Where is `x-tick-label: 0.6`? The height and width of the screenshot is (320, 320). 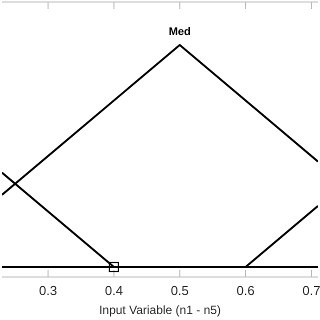 x-tick-label: 0.6 is located at coordinates (245, 290).